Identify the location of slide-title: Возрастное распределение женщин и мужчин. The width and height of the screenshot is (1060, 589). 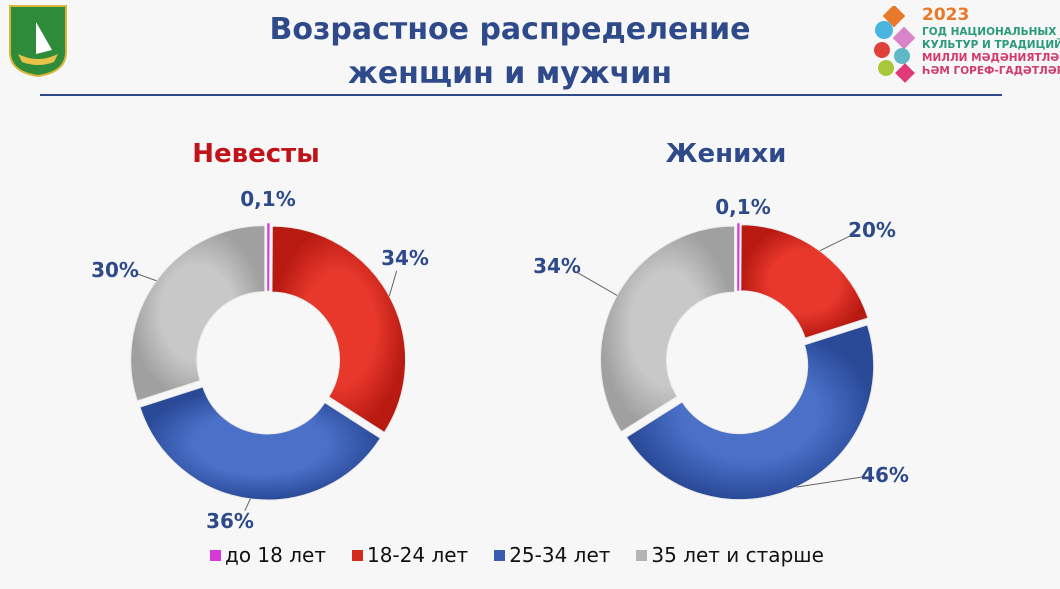
(510, 52).